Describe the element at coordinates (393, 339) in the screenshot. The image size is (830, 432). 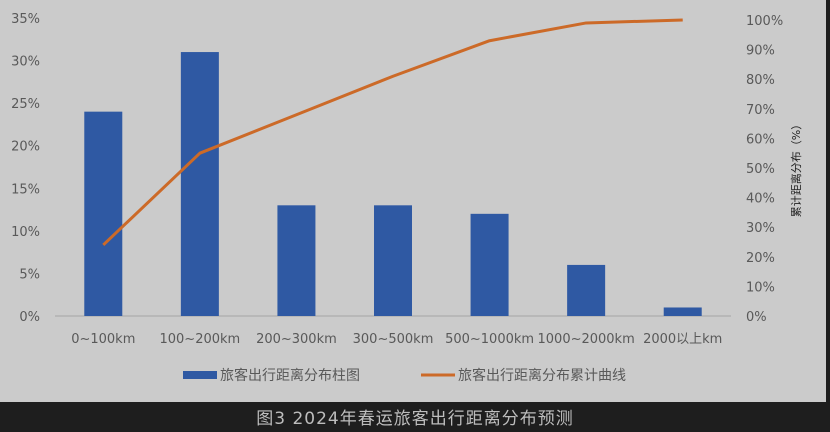
I see `x-axis-tick-label: 300~500km` at that location.